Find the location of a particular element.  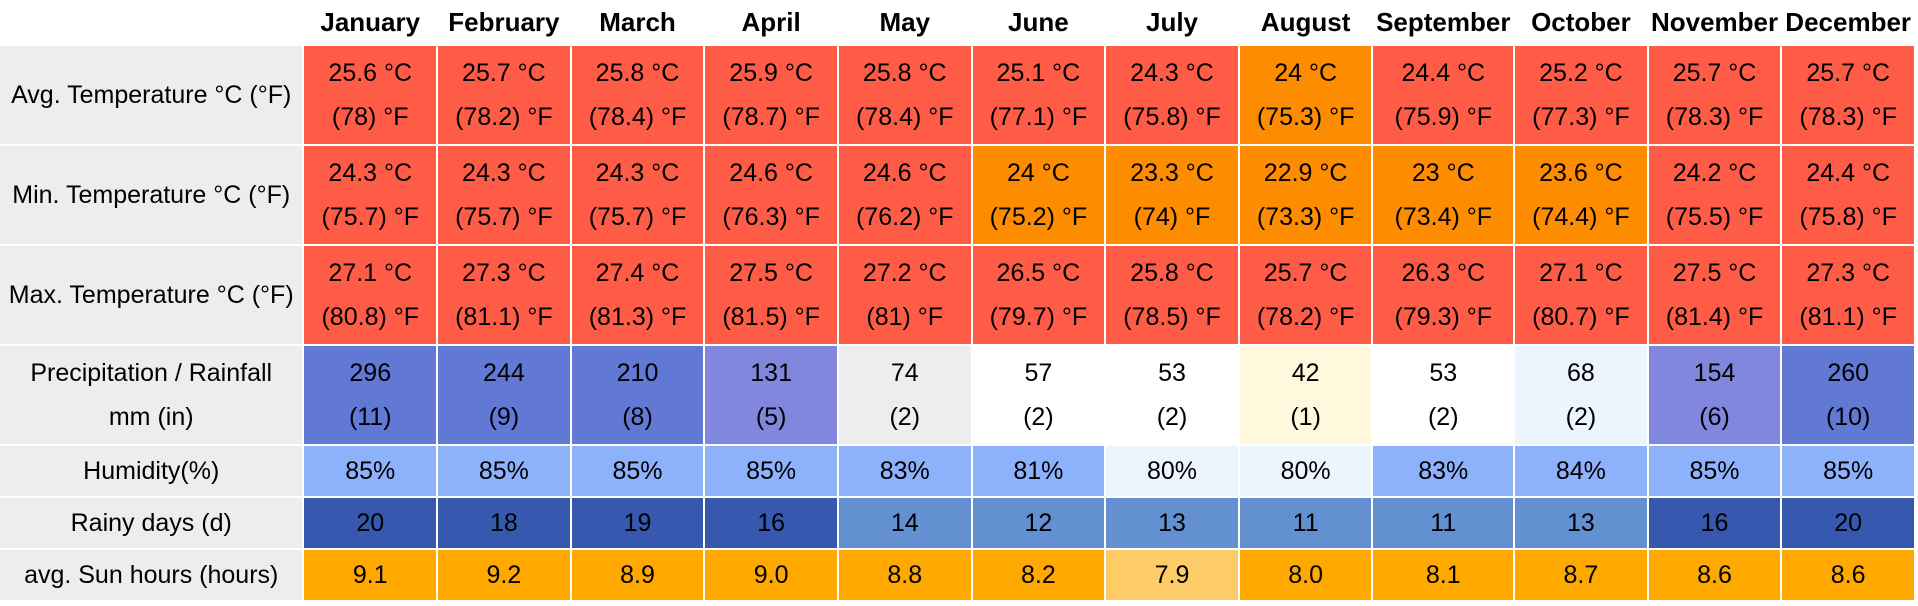

row-label-sun-hours: avg. Sun hours (hours) is located at coordinates (151, 575).